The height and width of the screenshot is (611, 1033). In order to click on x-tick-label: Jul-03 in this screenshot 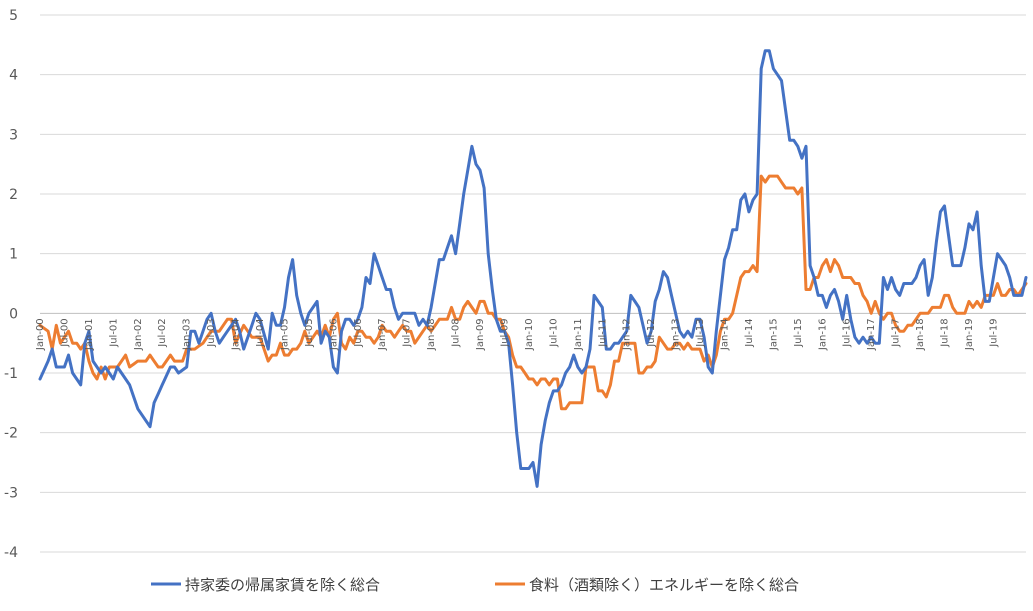, I will do `click(211, 332)`.